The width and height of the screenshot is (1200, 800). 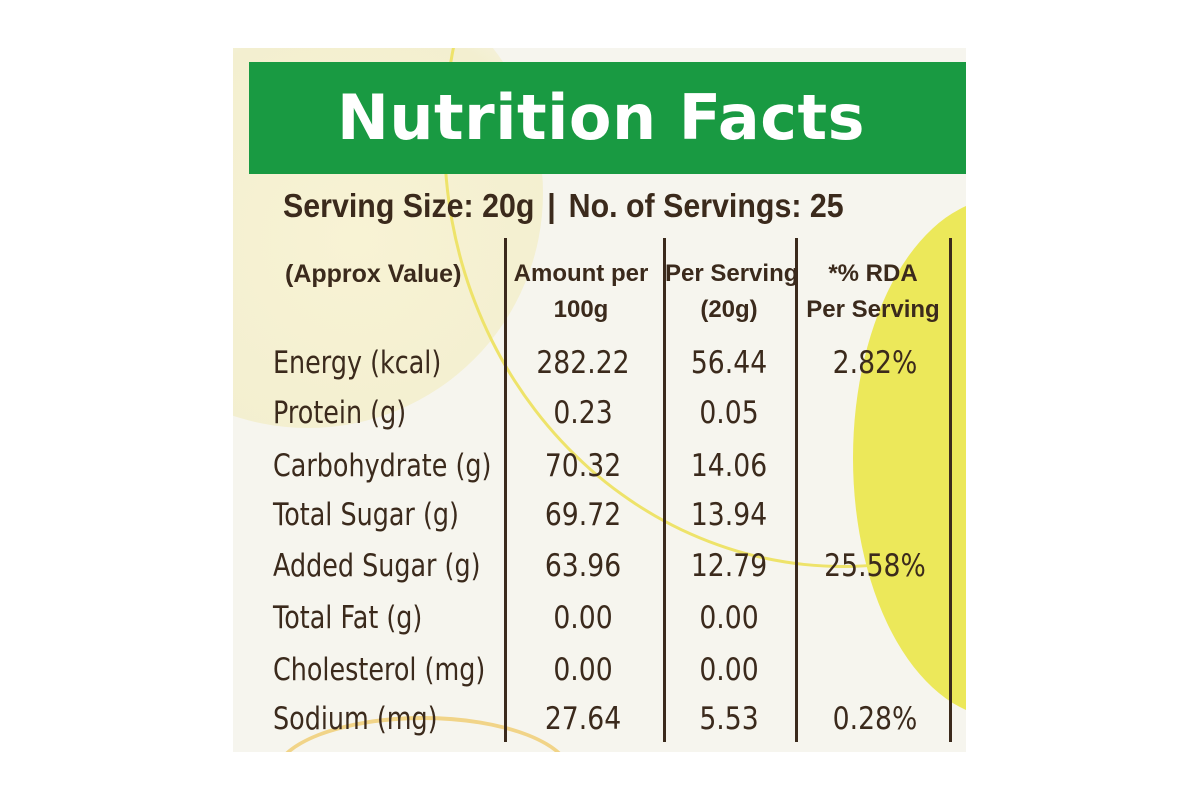 What do you see at coordinates (583, 515) in the screenshot?
I see `value-per-100g: 69.72` at bounding box center [583, 515].